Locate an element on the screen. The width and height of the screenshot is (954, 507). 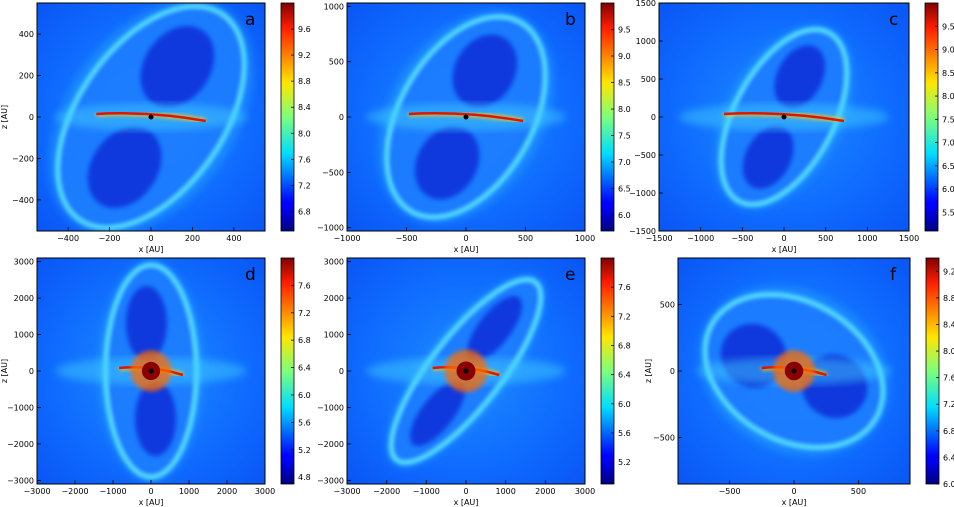
colorbar-tick-label: 5.5 is located at coordinates (948, 212).